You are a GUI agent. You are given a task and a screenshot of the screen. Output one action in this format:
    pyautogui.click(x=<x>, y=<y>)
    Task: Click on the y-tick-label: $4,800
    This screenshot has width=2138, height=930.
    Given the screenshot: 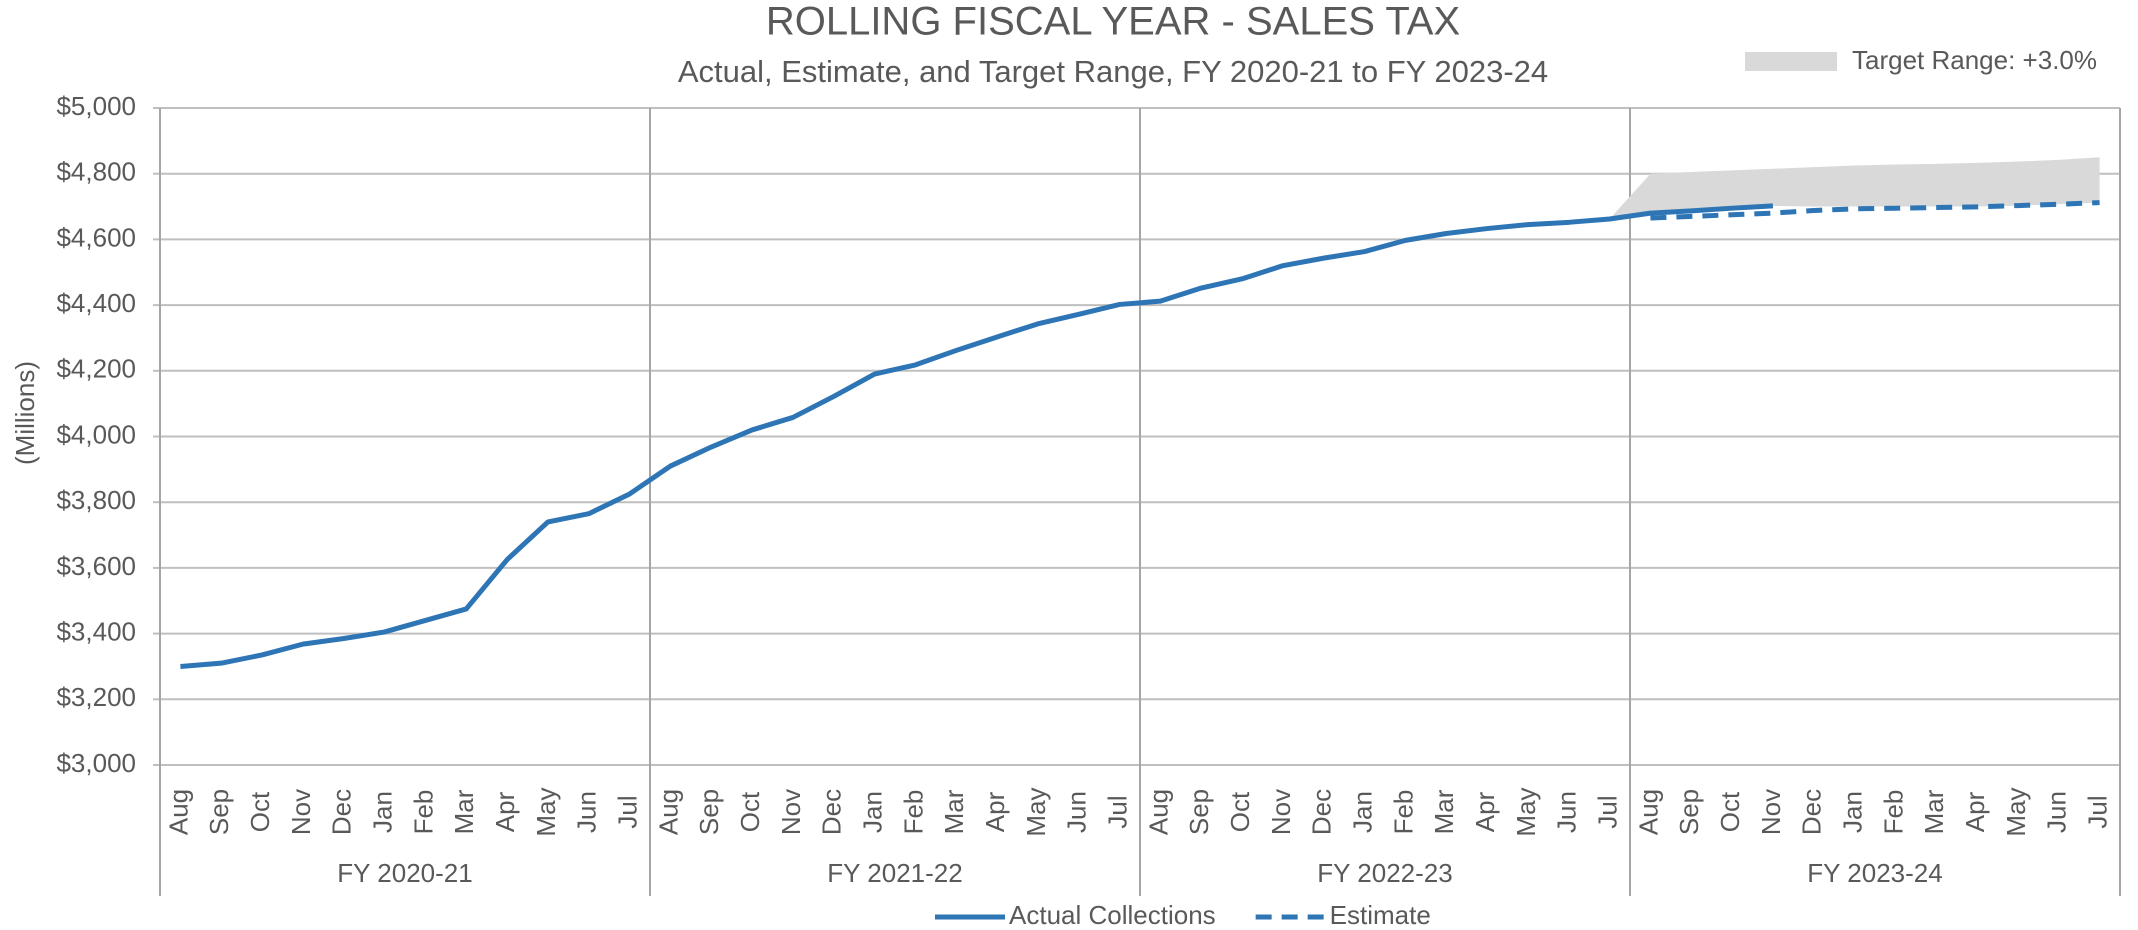 What is the action you would take?
    pyautogui.click(x=96, y=172)
    